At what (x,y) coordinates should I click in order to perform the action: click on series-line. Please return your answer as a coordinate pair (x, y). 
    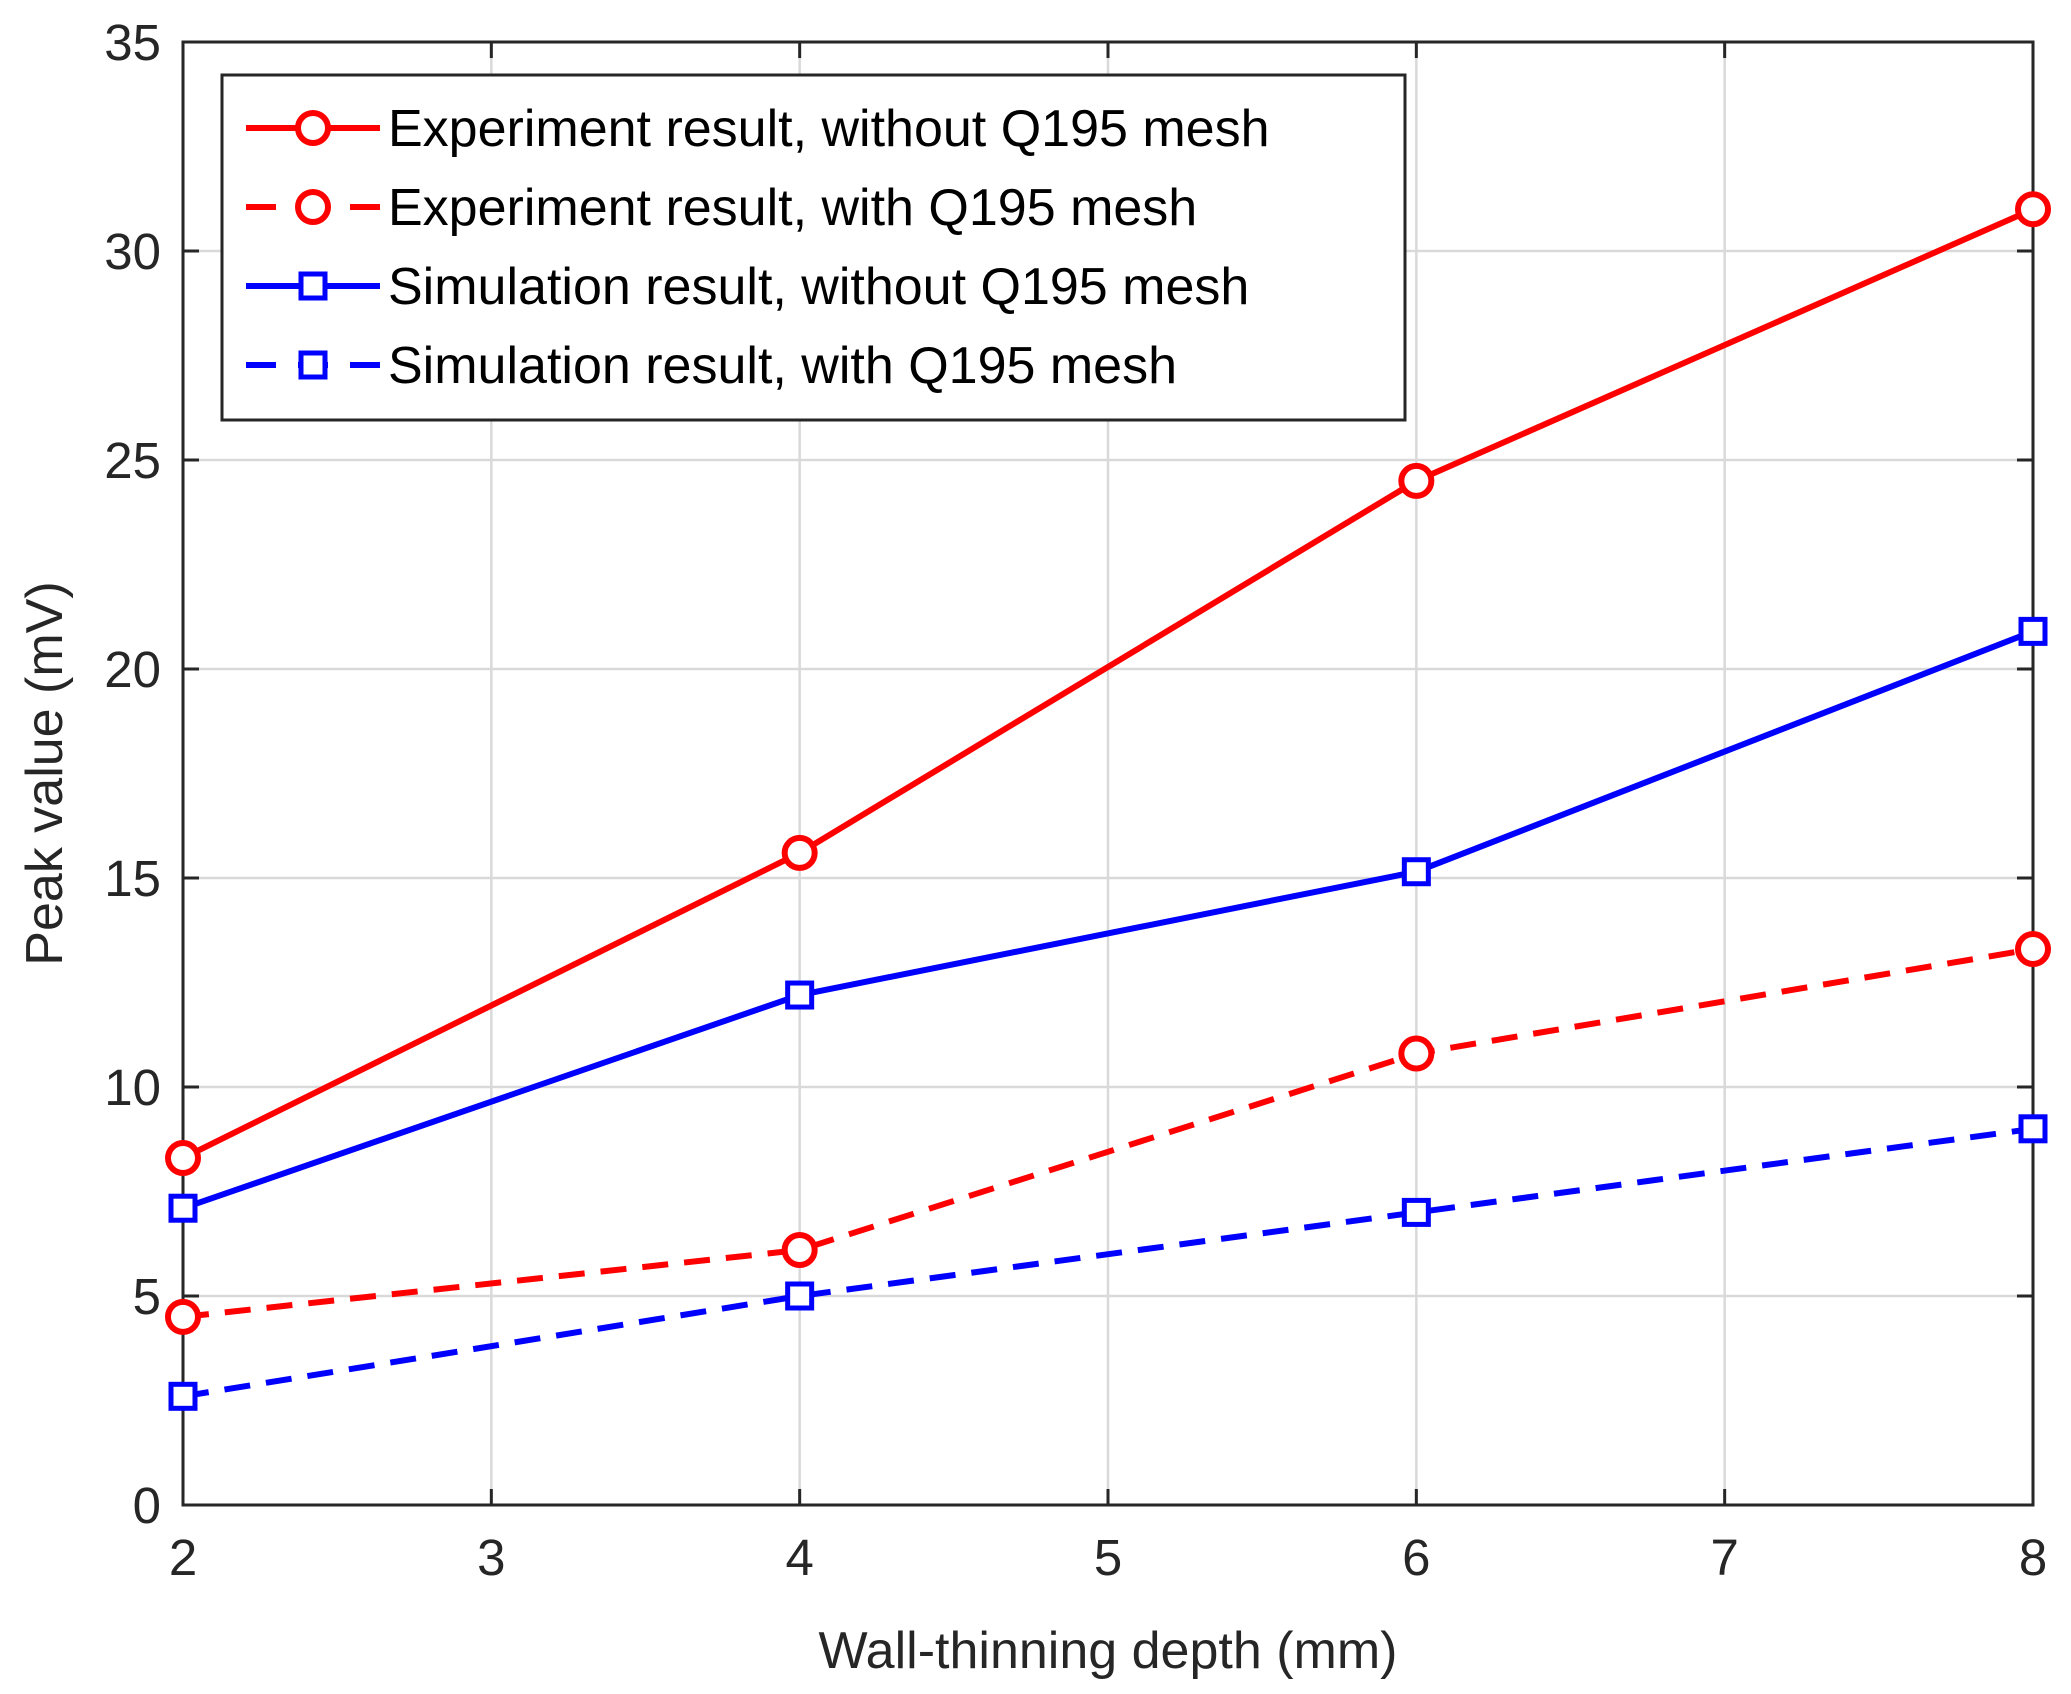
    Looking at the image, I should click on (1108, 1262).